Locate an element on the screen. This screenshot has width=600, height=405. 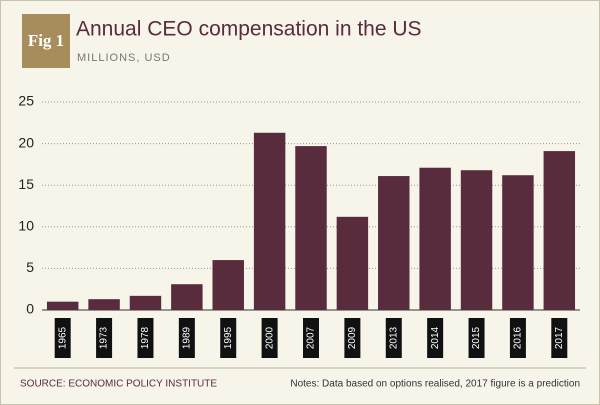
x-tick-label: 1965 is located at coordinates (62, 337).